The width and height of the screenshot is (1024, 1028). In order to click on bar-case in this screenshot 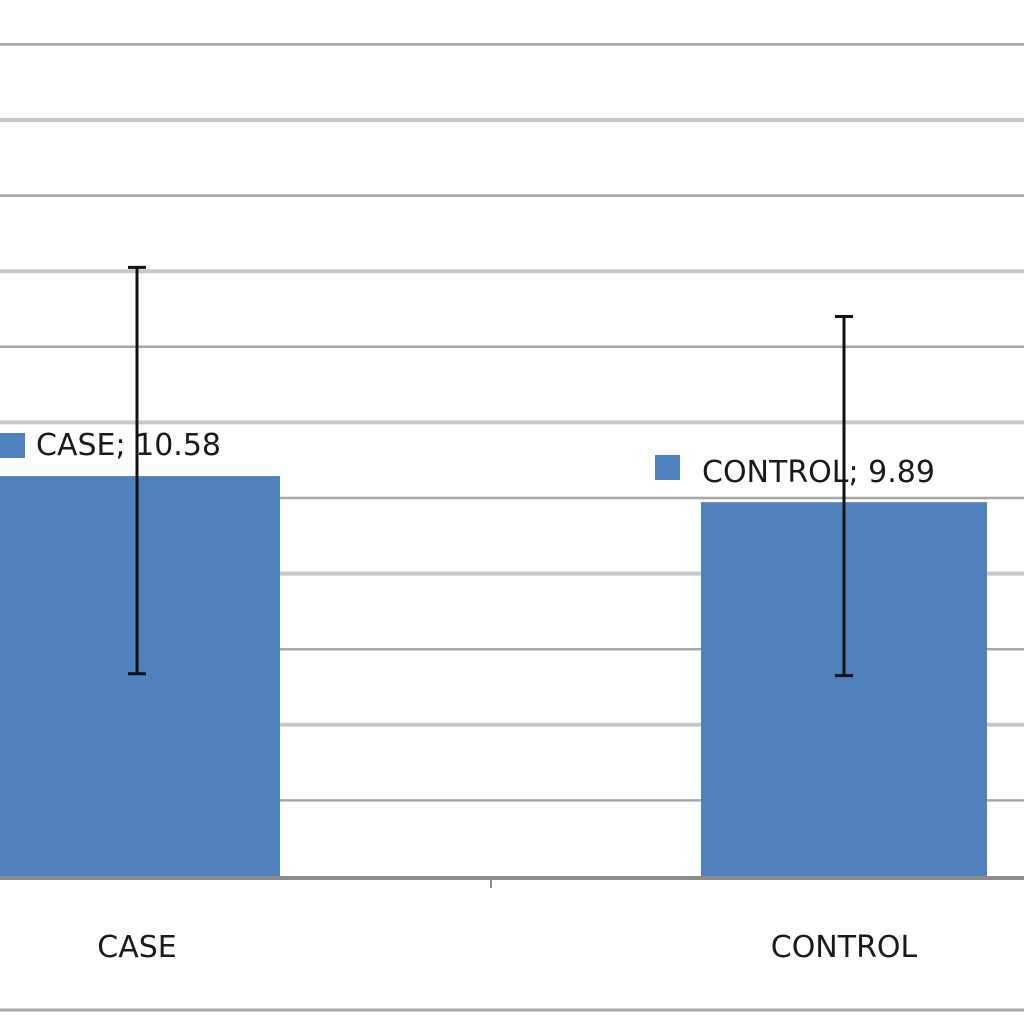, I will do `click(140, 676)`.